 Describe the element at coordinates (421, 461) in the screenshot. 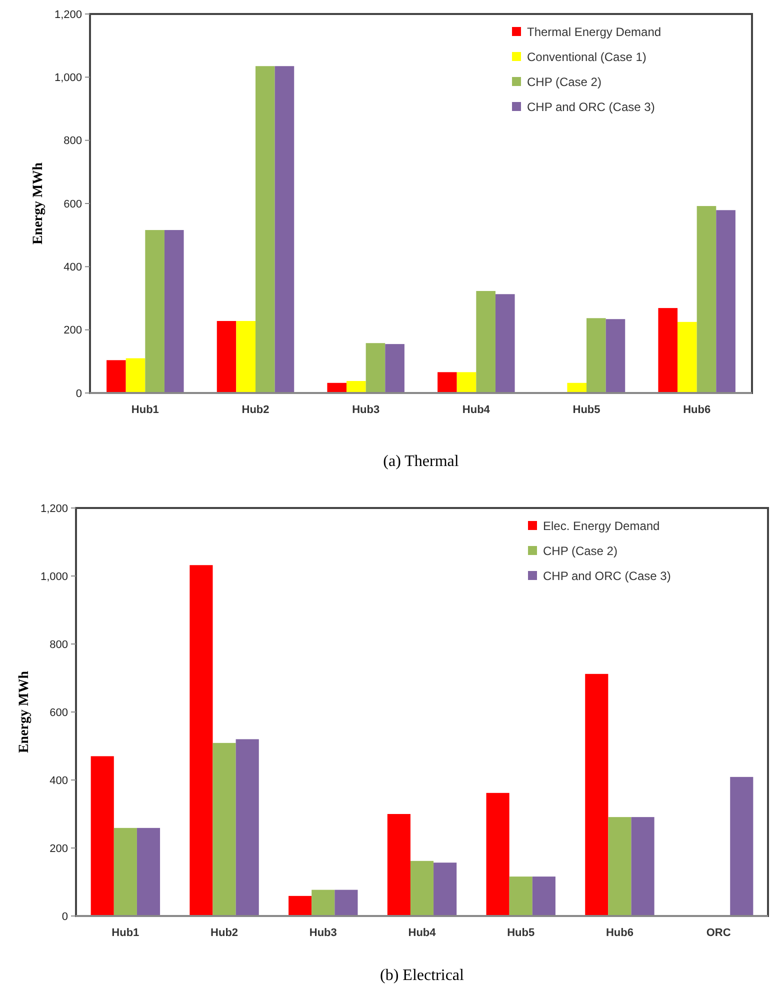

I see `text: (a) Thermal` at that location.